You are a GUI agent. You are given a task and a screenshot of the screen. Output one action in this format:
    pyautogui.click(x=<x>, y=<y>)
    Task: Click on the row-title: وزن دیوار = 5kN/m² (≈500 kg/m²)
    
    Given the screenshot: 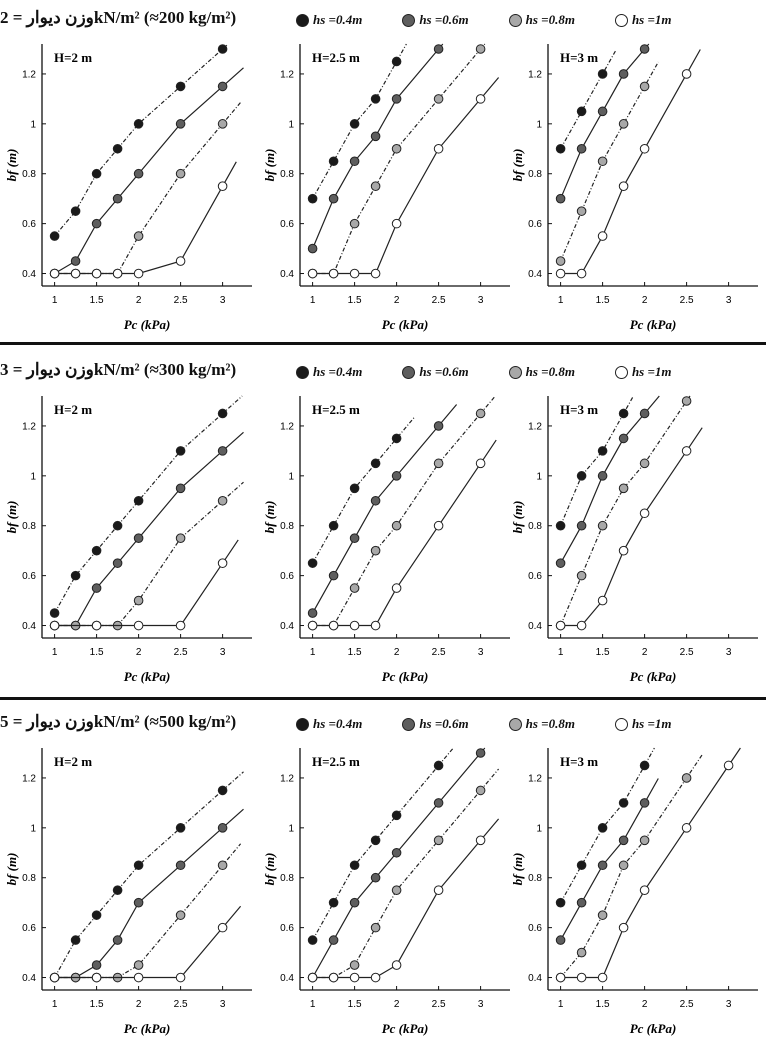 What is the action you would take?
    pyautogui.click(x=118, y=721)
    